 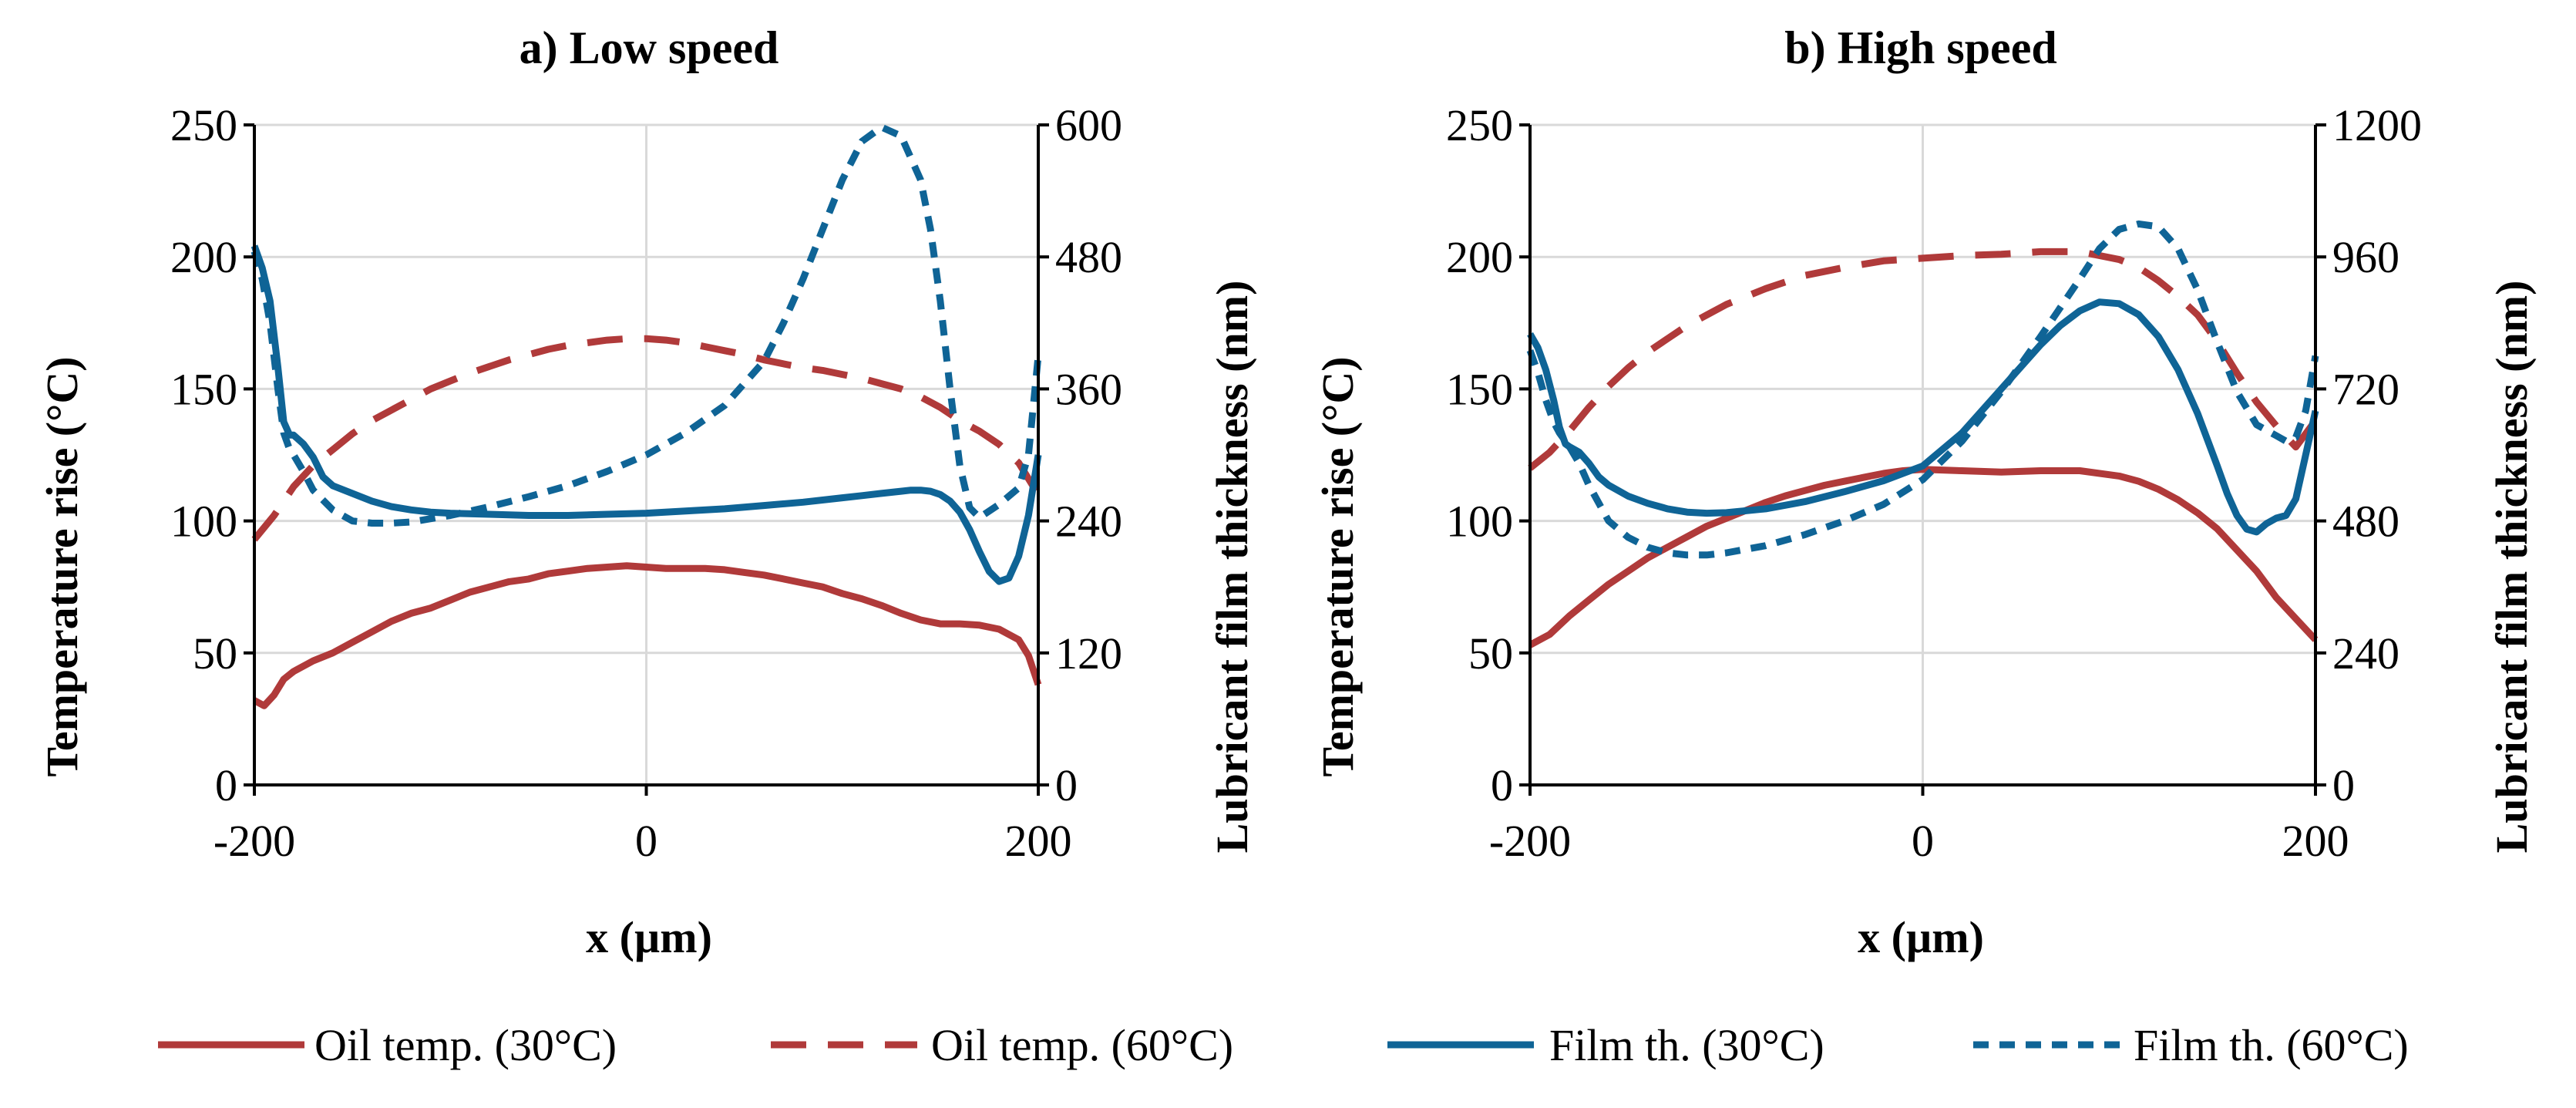 What do you see at coordinates (1088, 389) in the screenshot?
I see `y2-tick-label: 360` at bounding box center [1088, 389].